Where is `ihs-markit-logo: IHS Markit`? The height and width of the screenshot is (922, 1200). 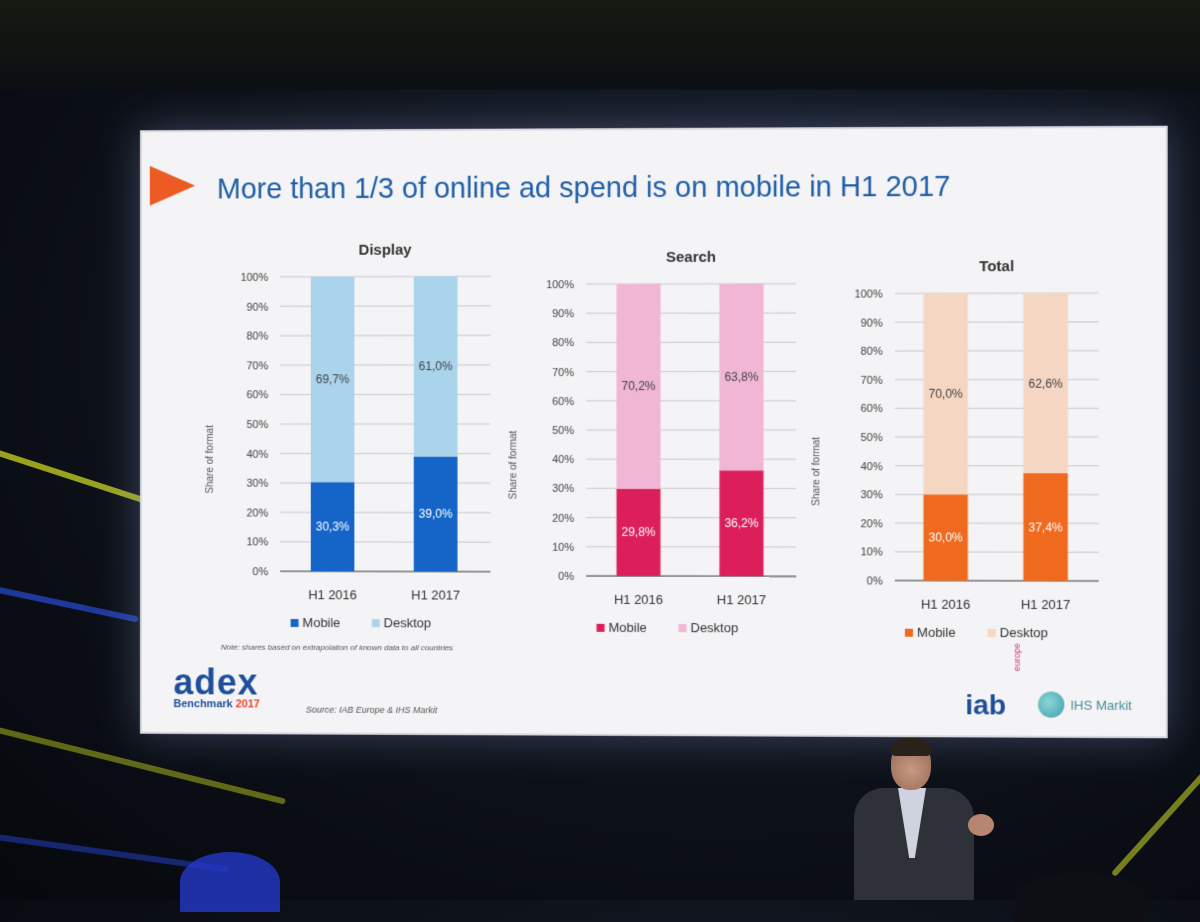
ihs-markit-logo: IHS Markit is located at coordinates (1100, 705).